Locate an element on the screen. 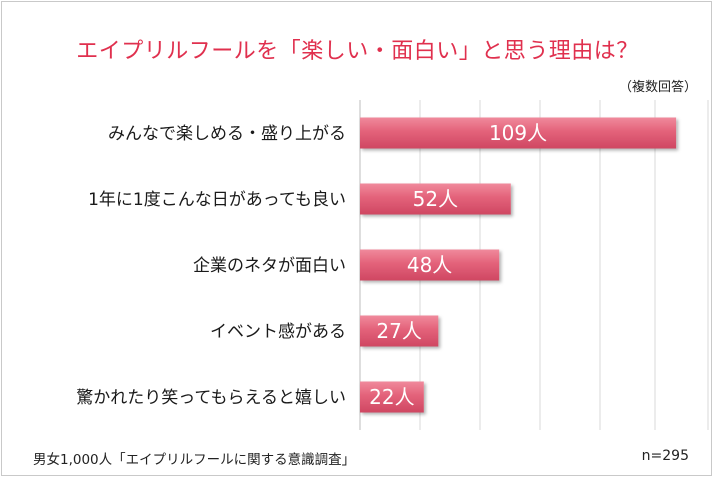 Image resolution: width=715 pixels, height=479 pixels. chart-title: エイプリルフールを「楽しい・面白い」と思う理由は？ is located at coordinates (357, 51).